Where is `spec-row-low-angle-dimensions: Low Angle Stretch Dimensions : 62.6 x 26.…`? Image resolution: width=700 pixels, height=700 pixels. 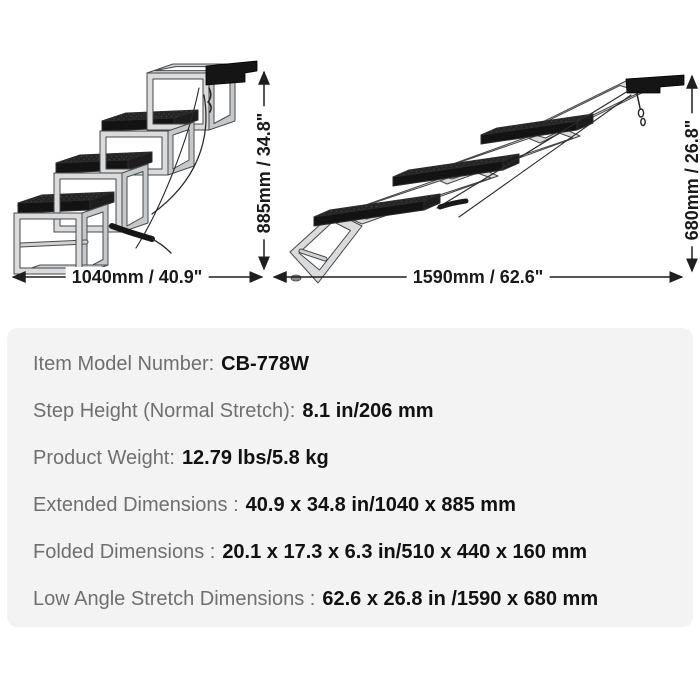 spec-row-low-angle-dimensions: Low Angle Stretch Dimensions : 62.6 x 26.… is located at coordinates (353, 599).